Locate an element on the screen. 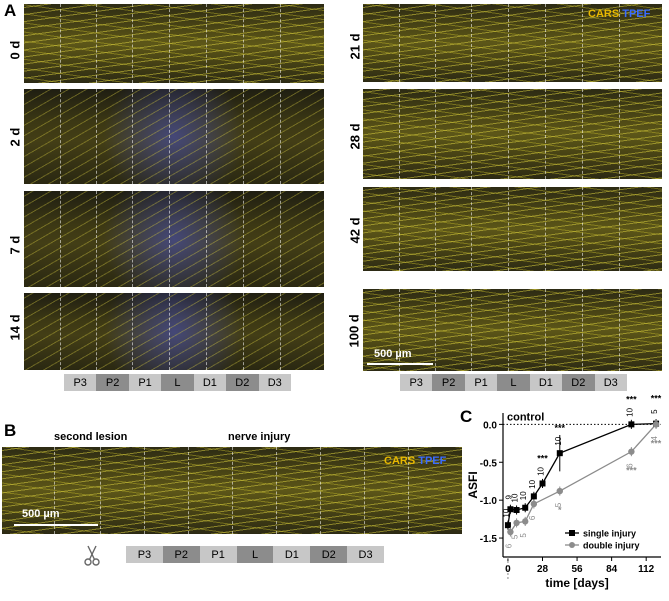  day-label-0d: 0 d is located at coordinates (15, 50).